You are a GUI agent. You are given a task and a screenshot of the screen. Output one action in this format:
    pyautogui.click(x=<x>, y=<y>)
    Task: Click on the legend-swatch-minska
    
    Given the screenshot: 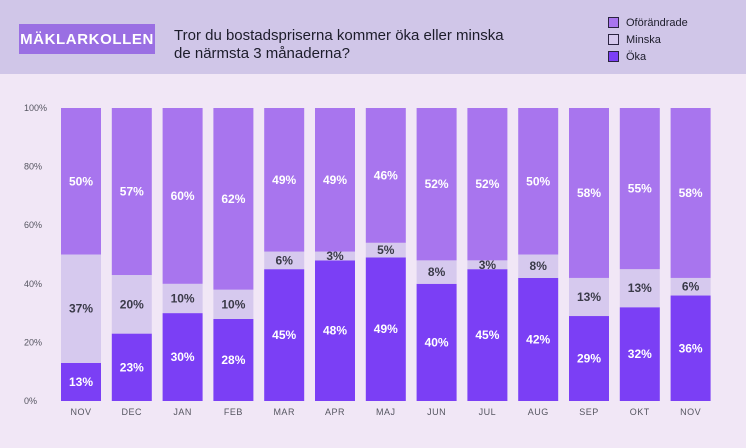 What is the action you would take?
    pyautogui.click(x=613, y=39)
    